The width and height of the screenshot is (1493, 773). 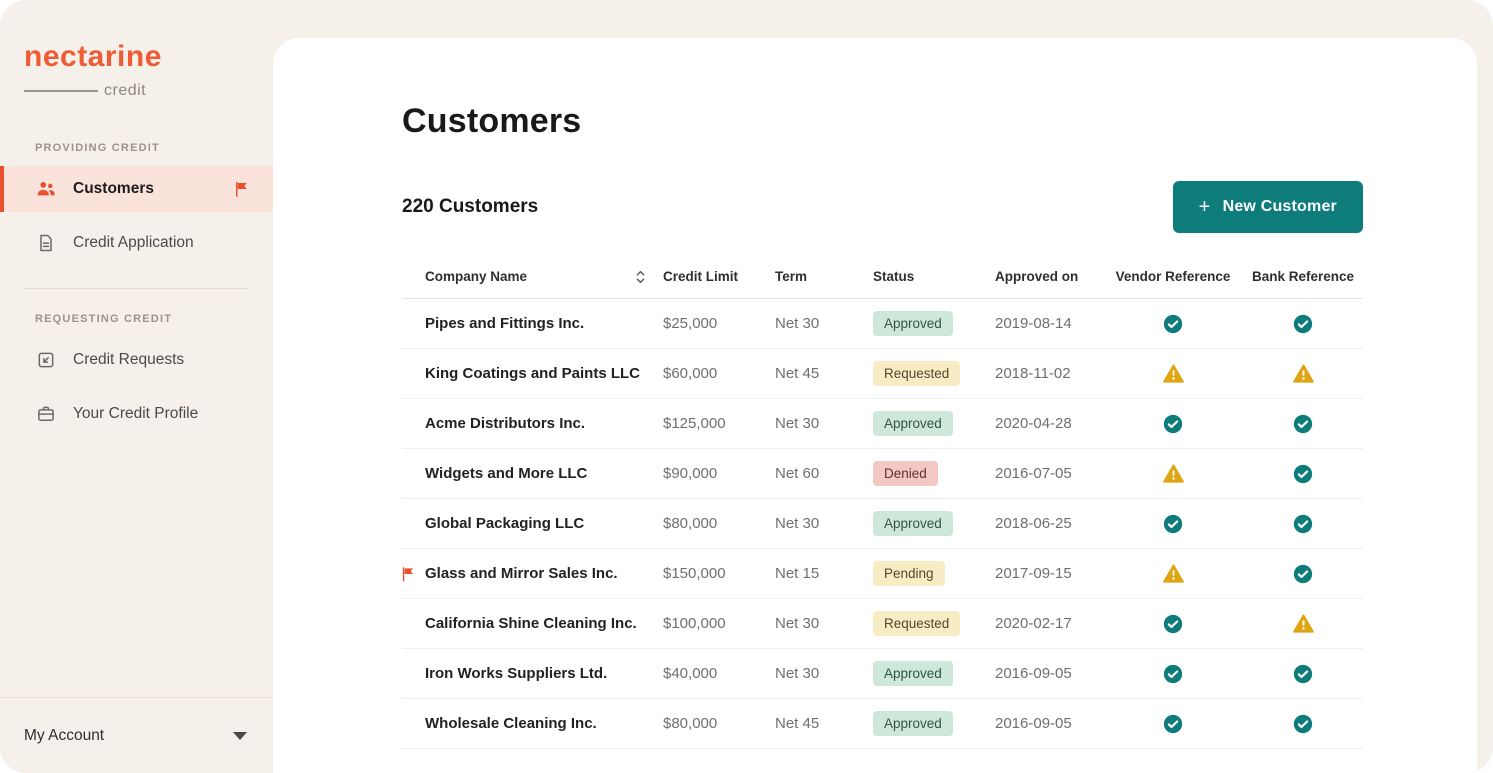 I want to click on sidebar-item-your-credit-profile: Your Credit Profile, so click(x=136, y=414).